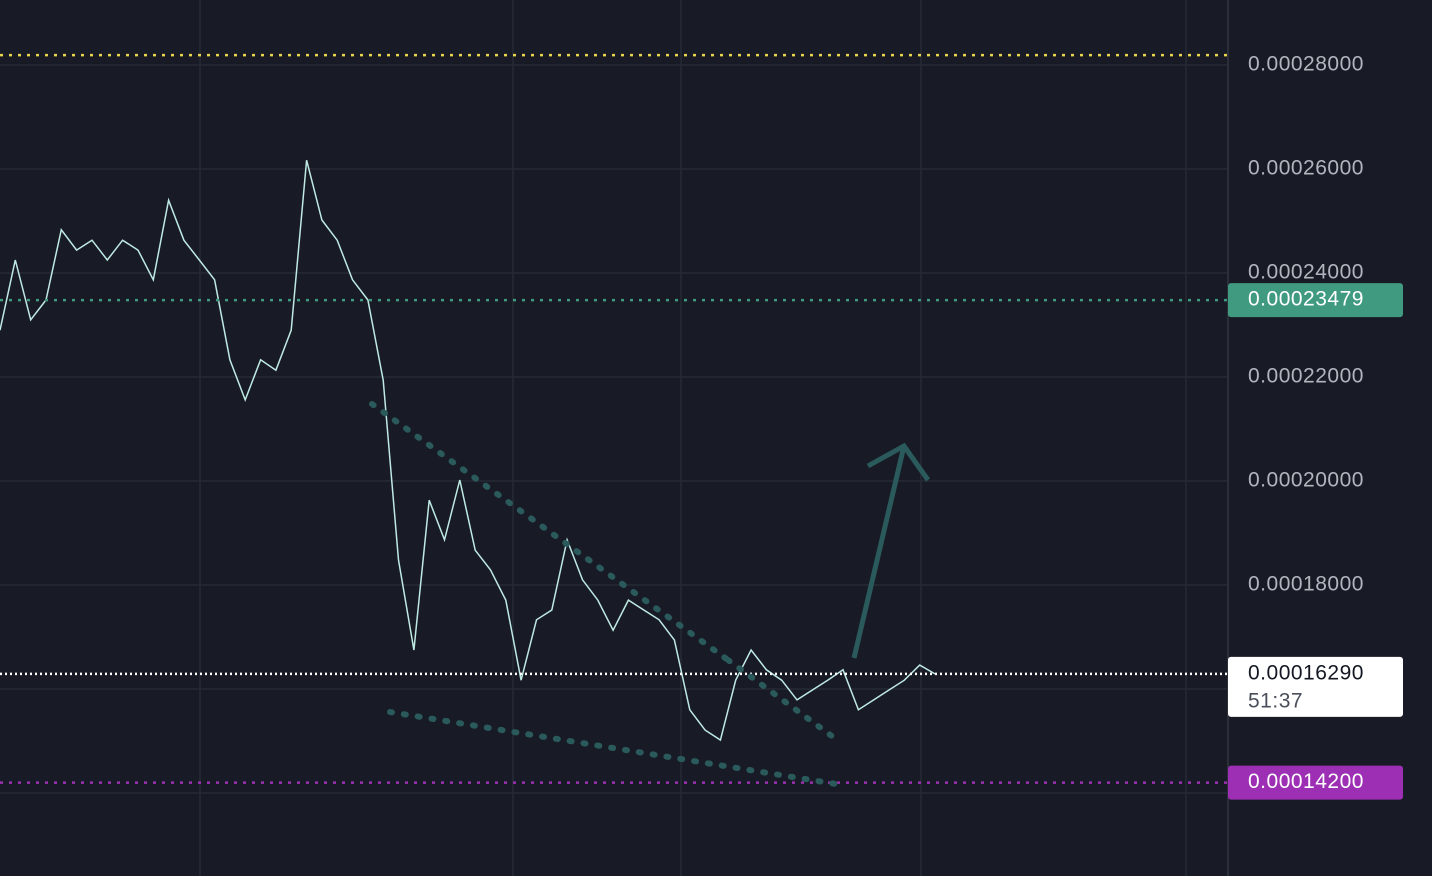 This screenshot has width=1432, height=876. Describe the element at coordinates (1306, 64) in the screenshot. I see `y-tick-label: 0.00028000` at that location.